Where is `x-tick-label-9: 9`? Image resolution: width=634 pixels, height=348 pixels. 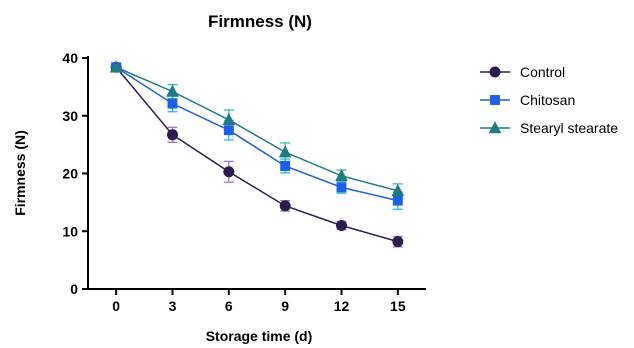 x-tick-label-9: 9 is located at coordinates (285, 306).